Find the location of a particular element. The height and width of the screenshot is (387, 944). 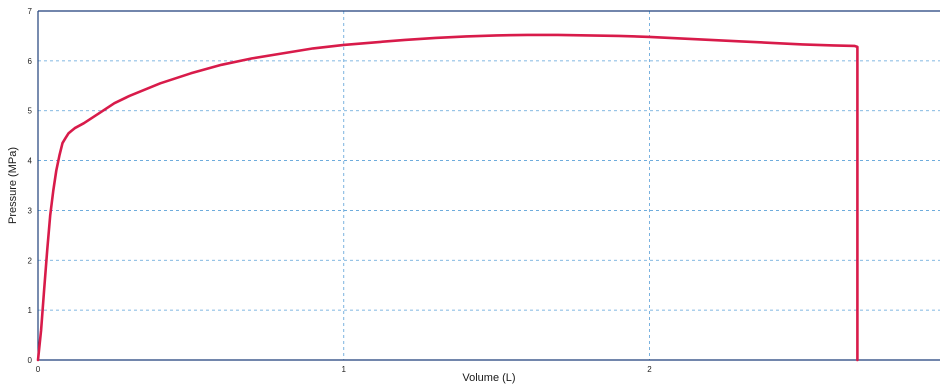

y-tick-label: 6 is located at coordinates (30, 61).